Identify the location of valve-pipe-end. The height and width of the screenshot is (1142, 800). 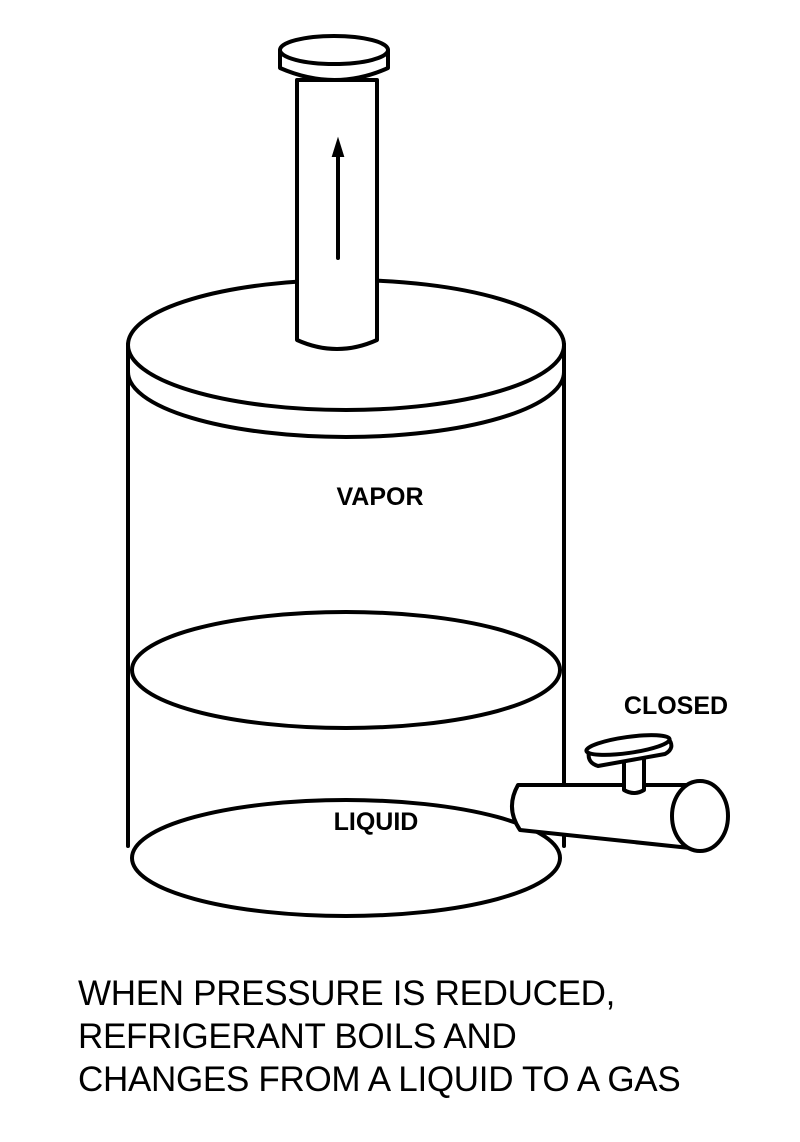
(700, 816).